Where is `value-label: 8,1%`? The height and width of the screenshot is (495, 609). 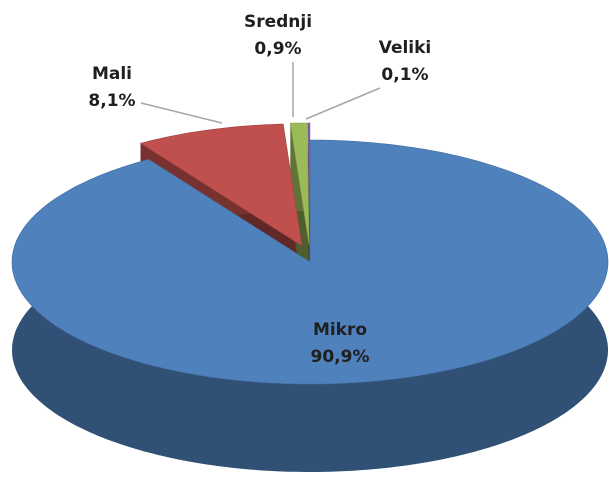
value-label: 8,1% is located at coordinates (111, 101).